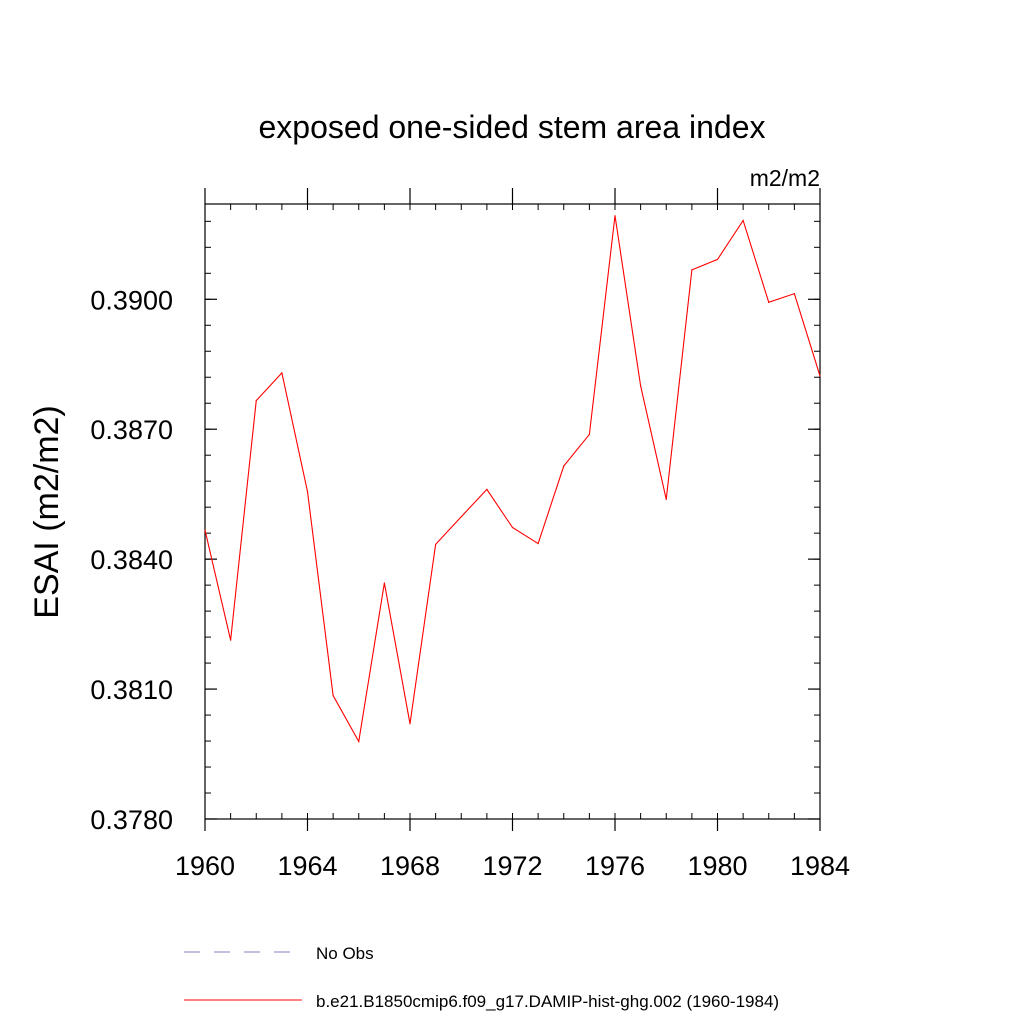 This screenshot has height=1024, width=1024. What do you see at coordinates (131, 560) in the screenshot?
I see `y-tick-label: 0.3840` at bounding box center [131, 560].